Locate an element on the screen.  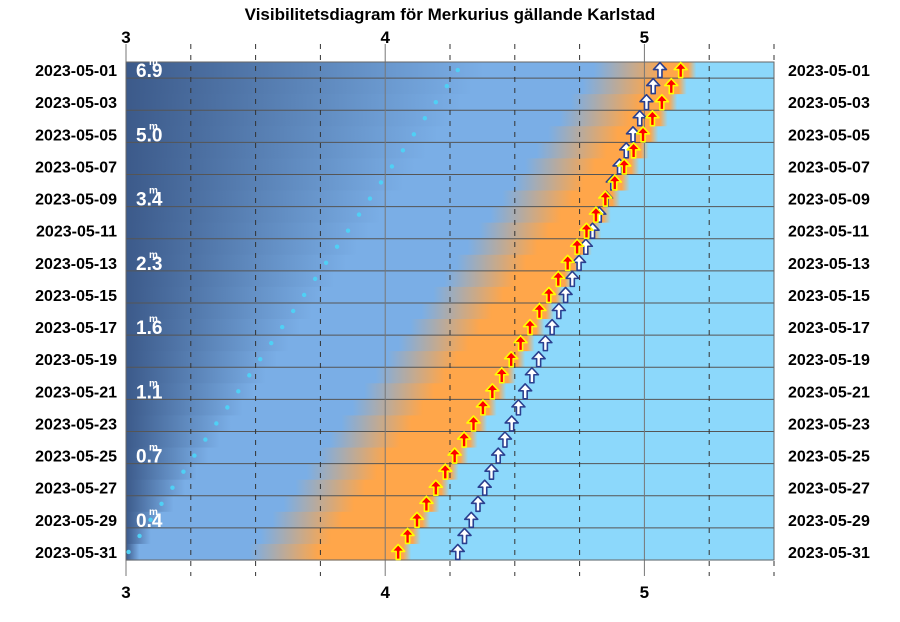
date-label-left: 2023-05-21 is located at coordinates (76, 392).